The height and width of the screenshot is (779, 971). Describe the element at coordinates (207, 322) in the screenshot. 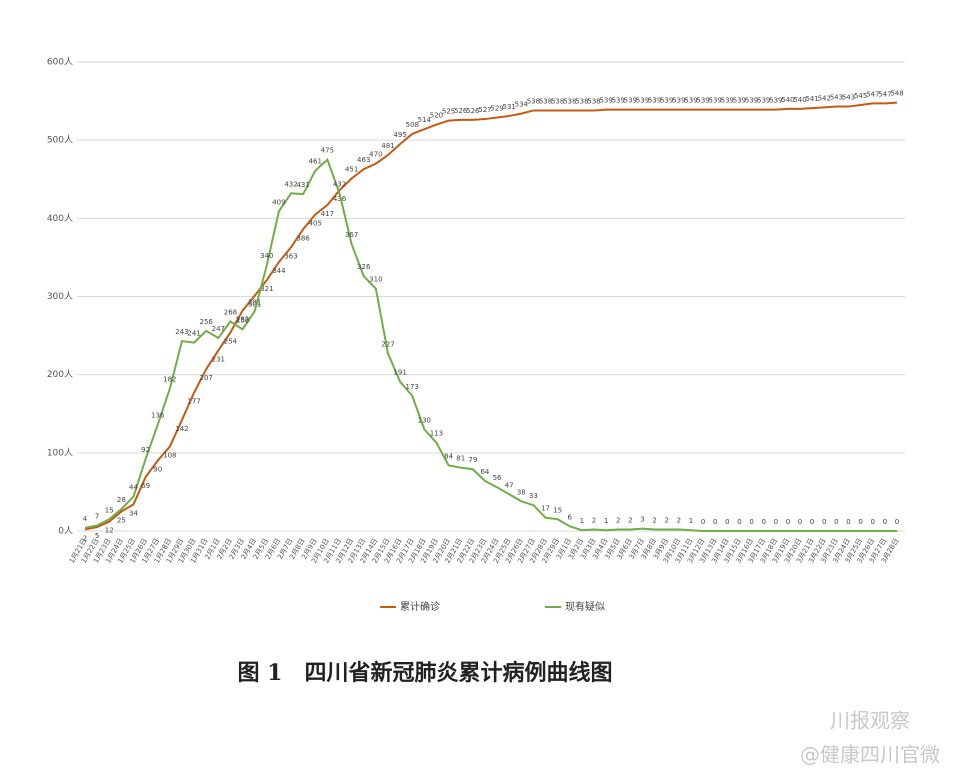

I see `data-label: 256` at that location.